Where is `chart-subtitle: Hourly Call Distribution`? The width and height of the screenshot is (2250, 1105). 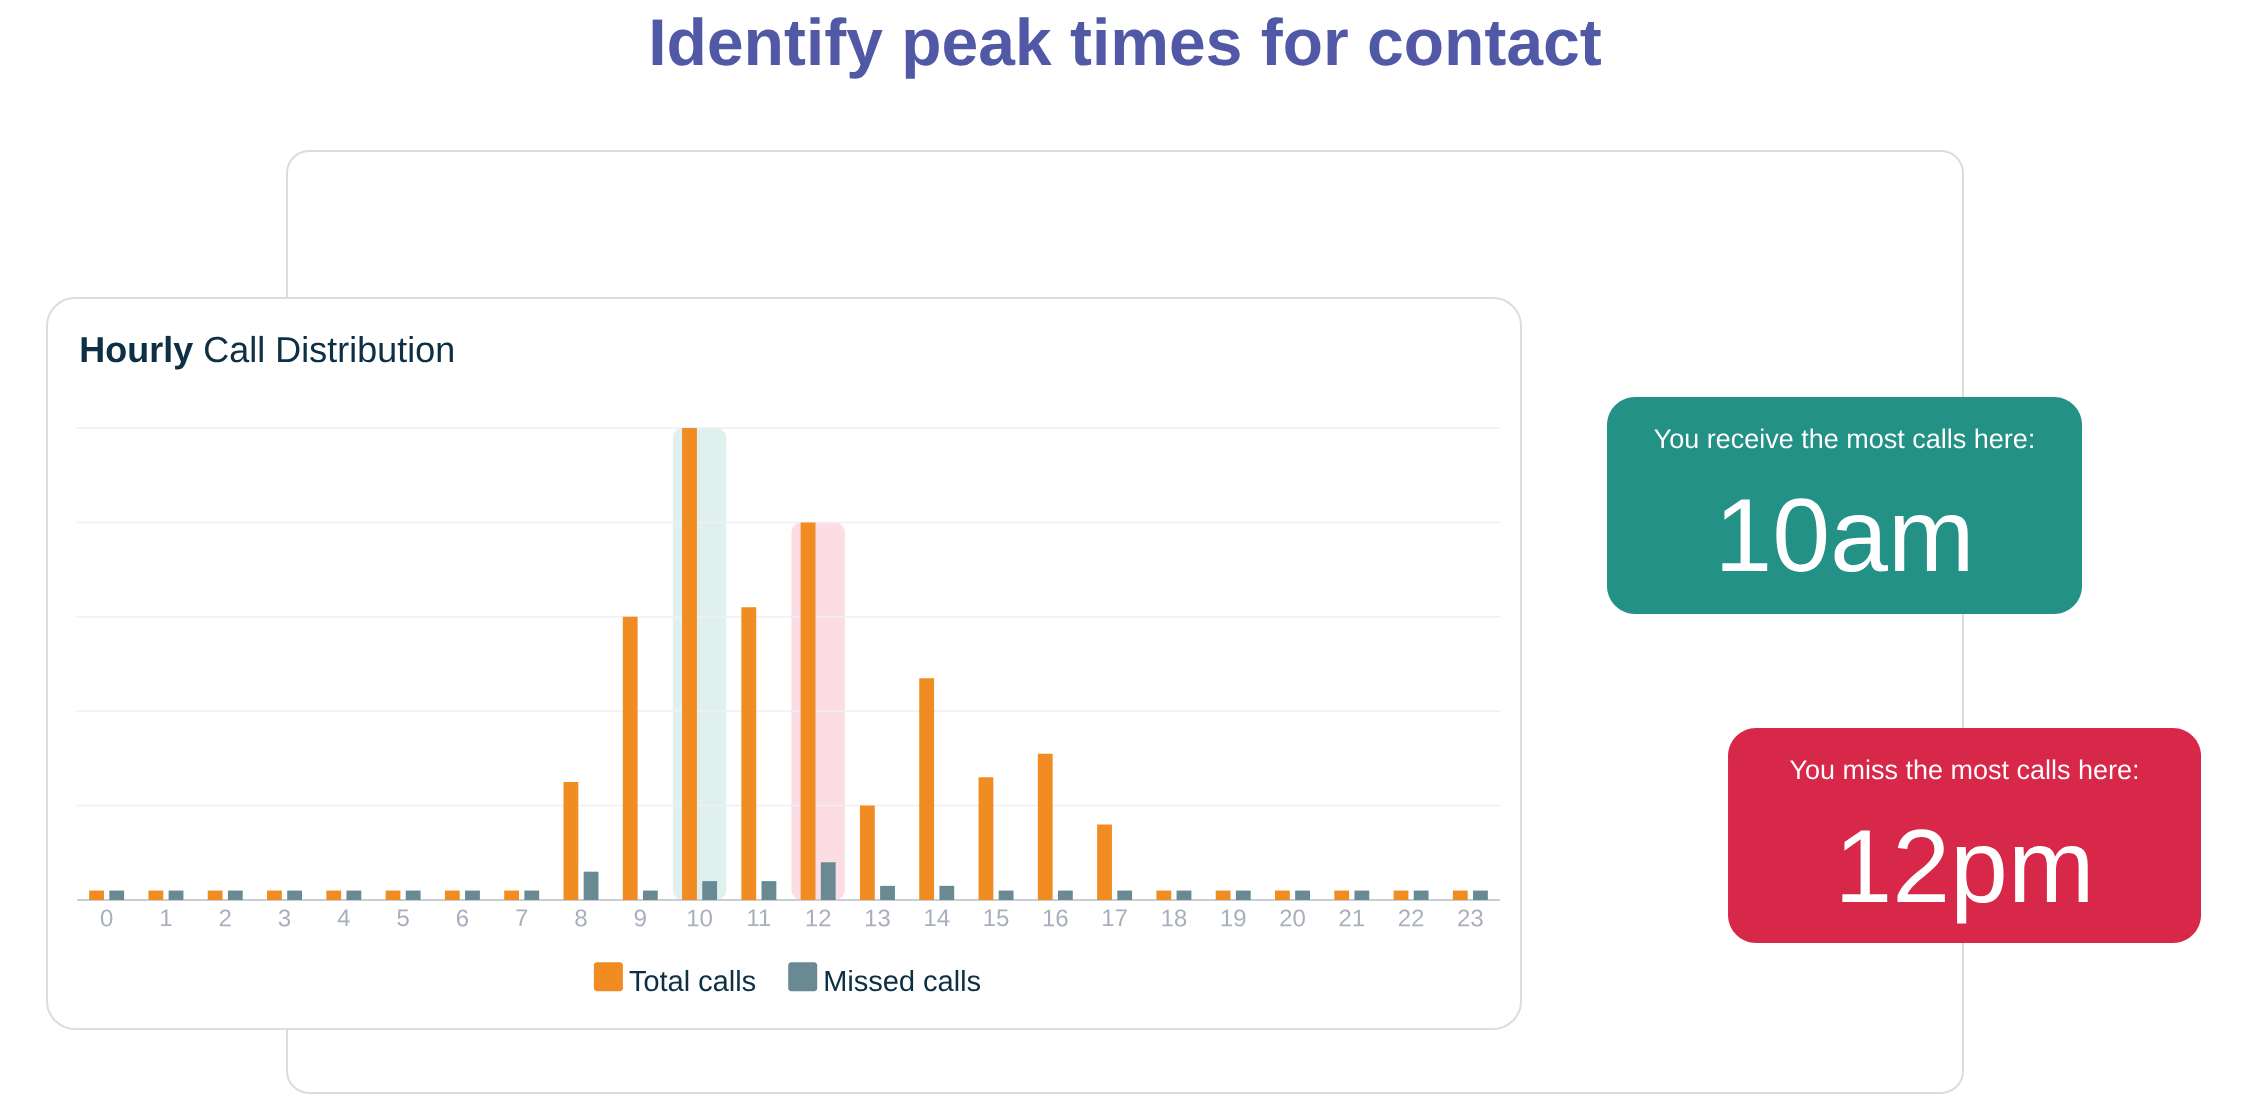 chart-subtitle: Hourly Call Distribution is located at coordinates (267, 352).